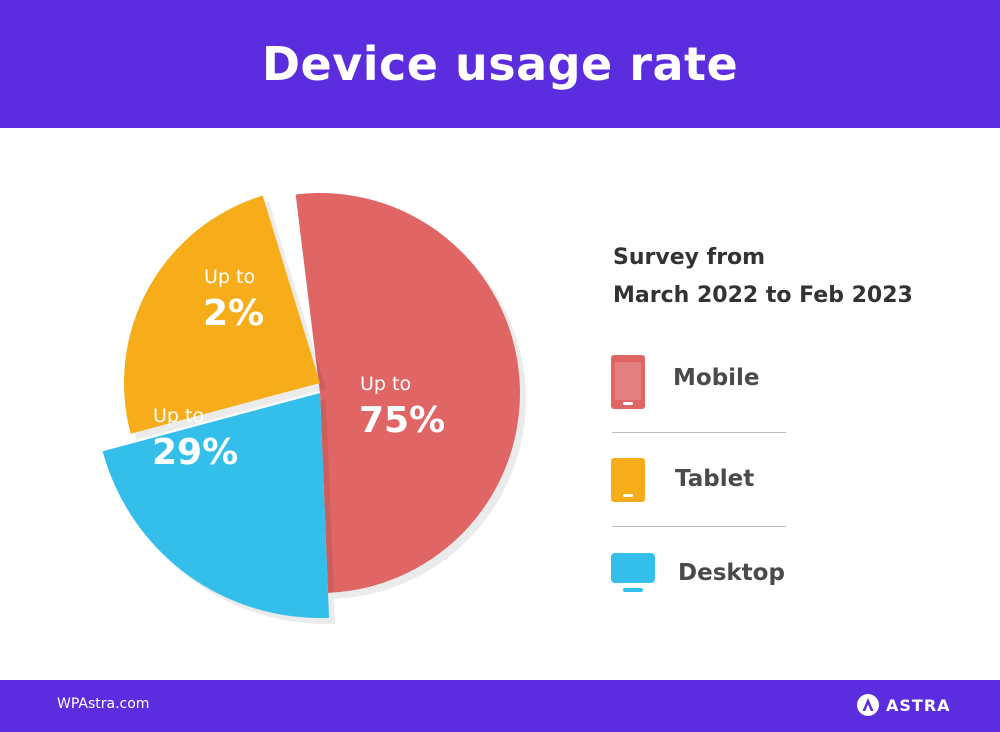 Image resolution: width=1000 pixels, height=732 pixels. I want to click on survey-line-2: March 2022 to Feb 2023, so click(763, 295).